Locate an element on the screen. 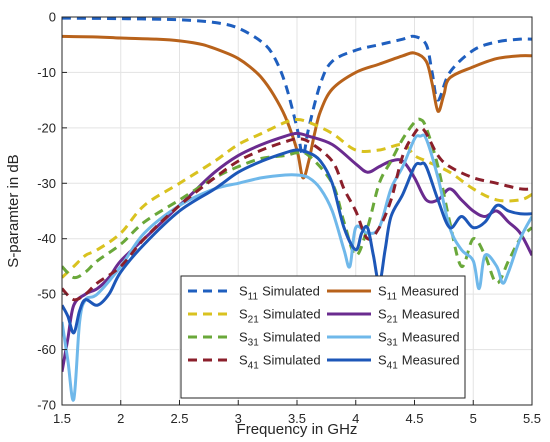 The image size is (550, 442). x-tick-label: 4.5 is located at coordinates (414, 418).